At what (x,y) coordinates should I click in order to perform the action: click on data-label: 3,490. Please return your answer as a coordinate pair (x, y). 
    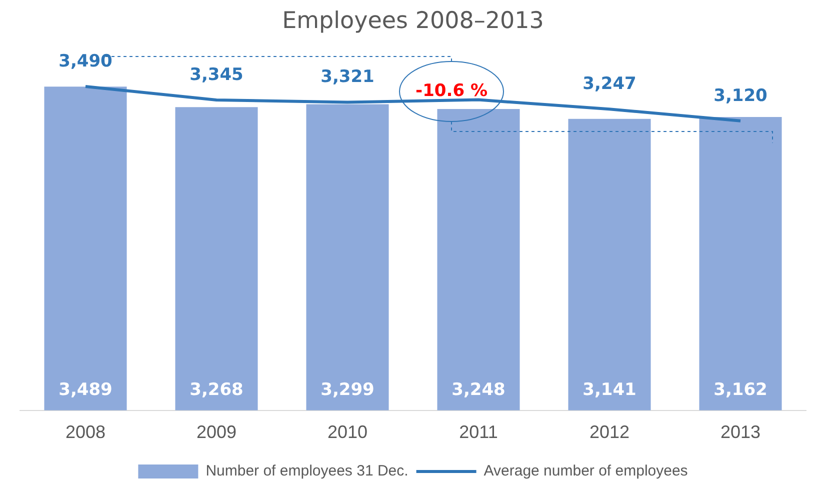
    Looking at the image, I should click on (85, 61).